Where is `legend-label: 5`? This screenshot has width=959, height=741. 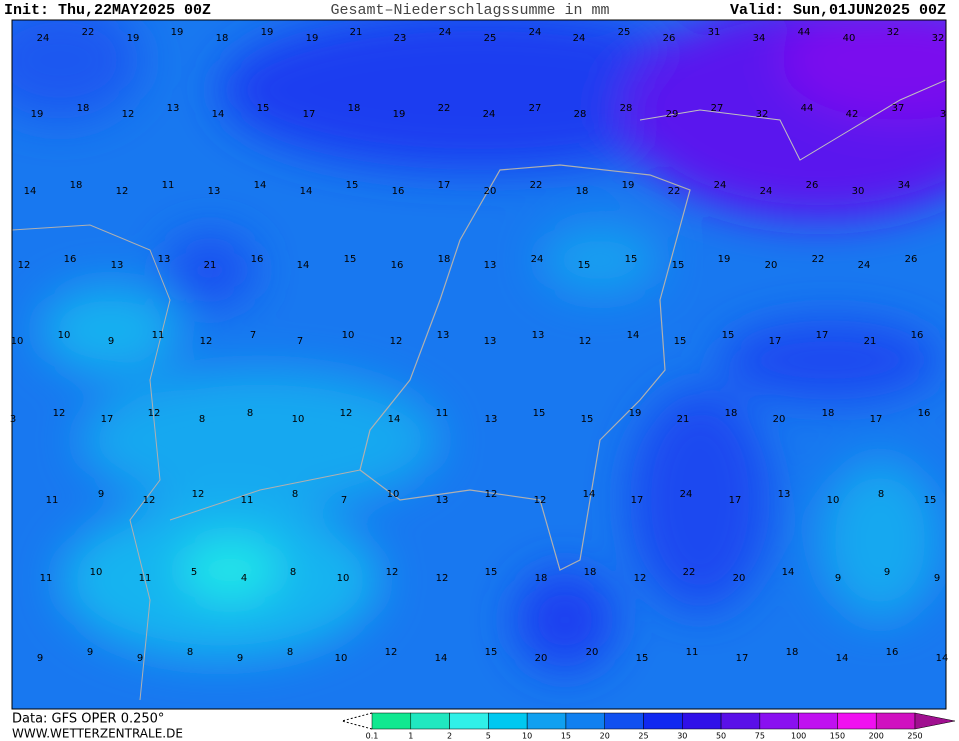
legend-label: 5 is located at coordinates (488, 736).